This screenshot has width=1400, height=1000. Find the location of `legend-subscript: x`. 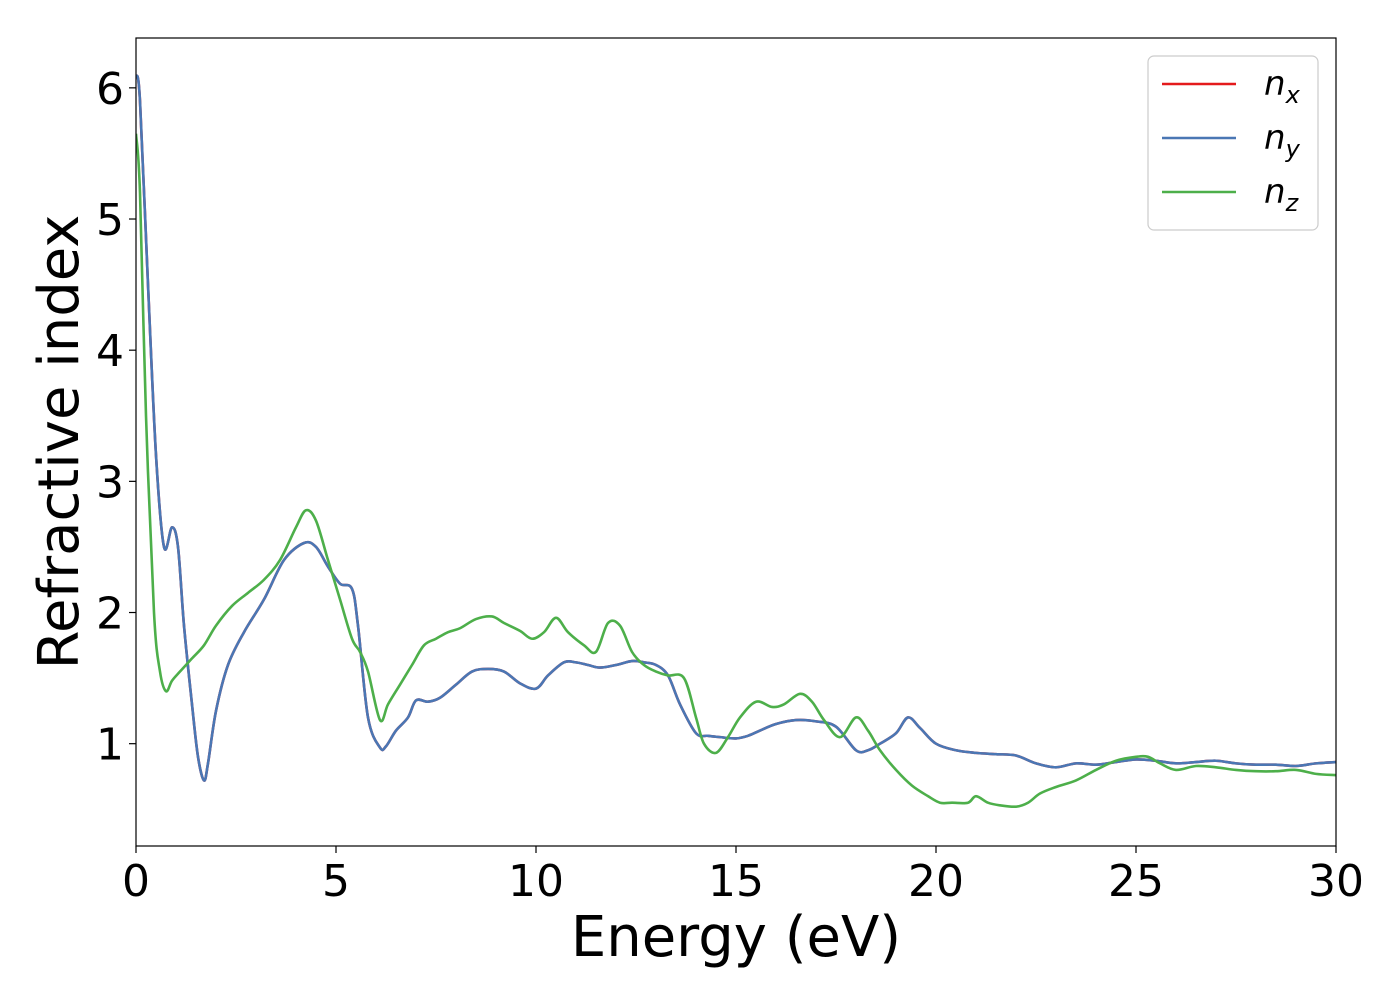

legend-subscript: x is located at coordinates (1293, 95).